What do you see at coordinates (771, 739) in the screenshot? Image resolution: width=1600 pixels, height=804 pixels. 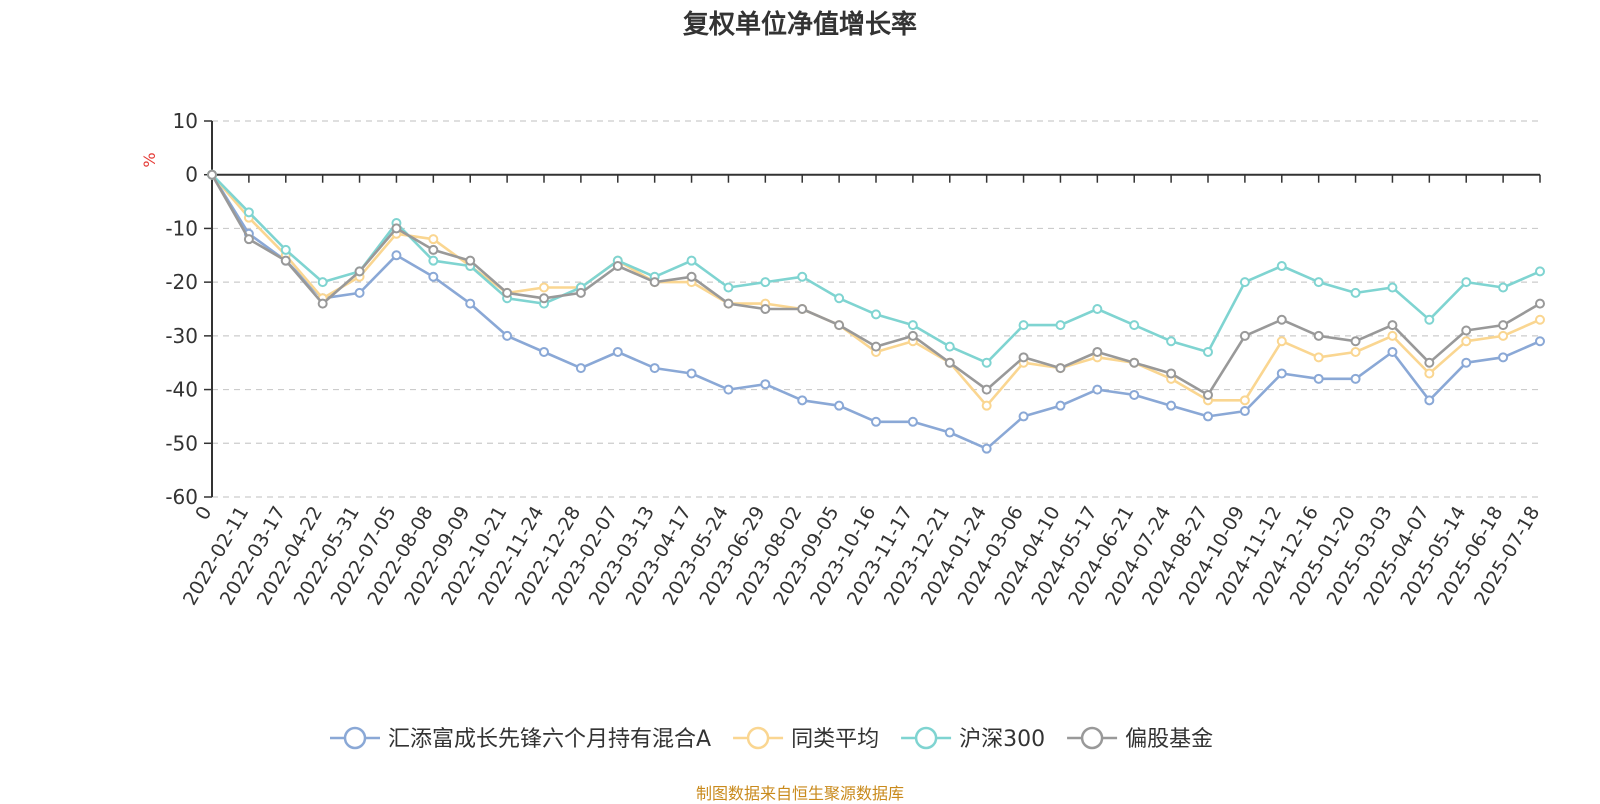 I see `legend: 汇添富成长先锋六个月持有混合A 同类平均 沪深300 偏股基金` at bounding box center [771, 739].